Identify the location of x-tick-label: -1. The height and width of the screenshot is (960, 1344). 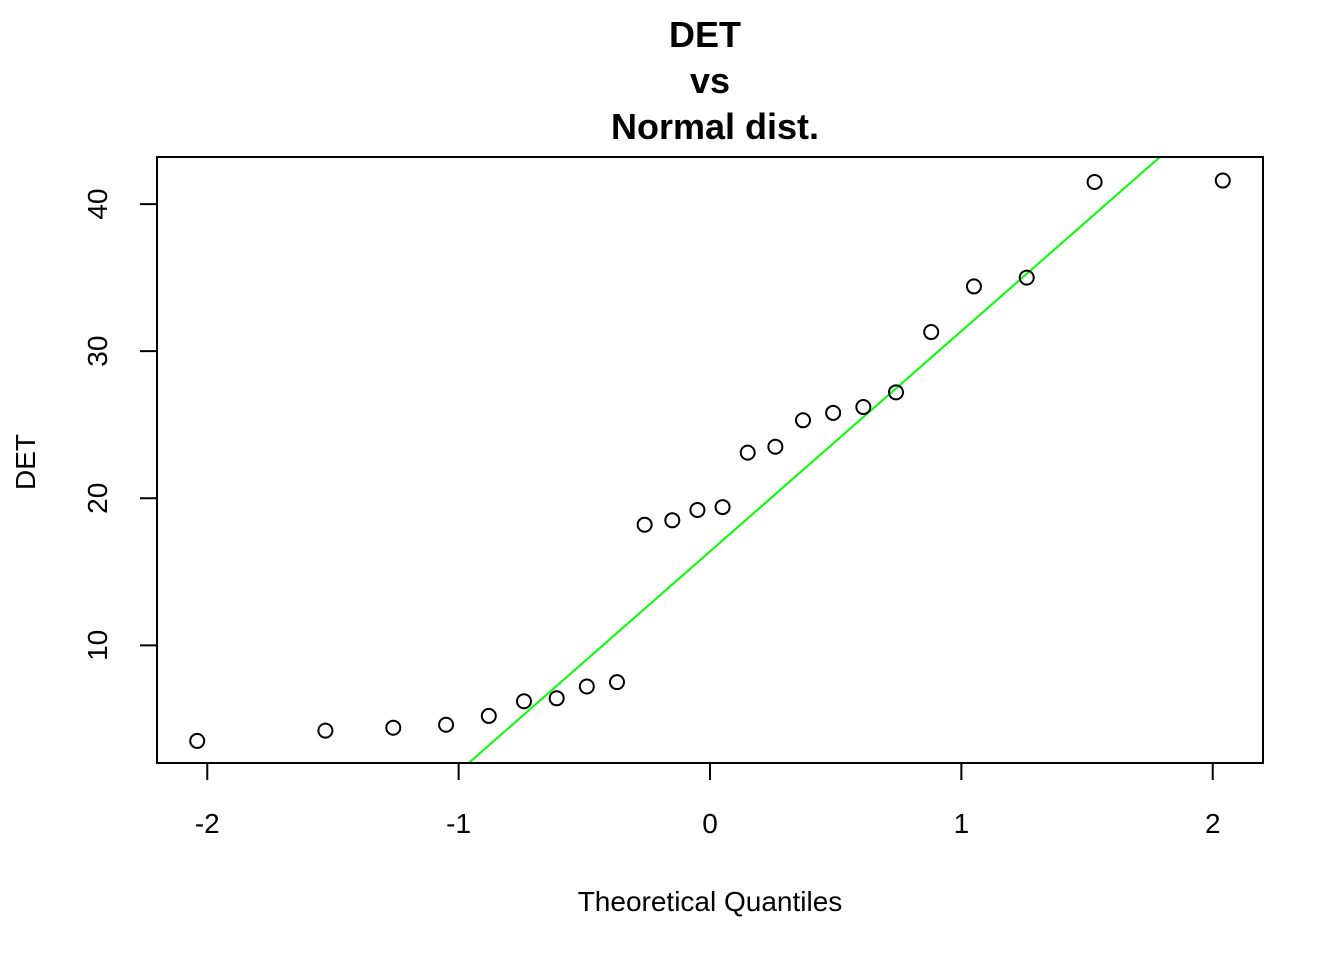
(458, 823).